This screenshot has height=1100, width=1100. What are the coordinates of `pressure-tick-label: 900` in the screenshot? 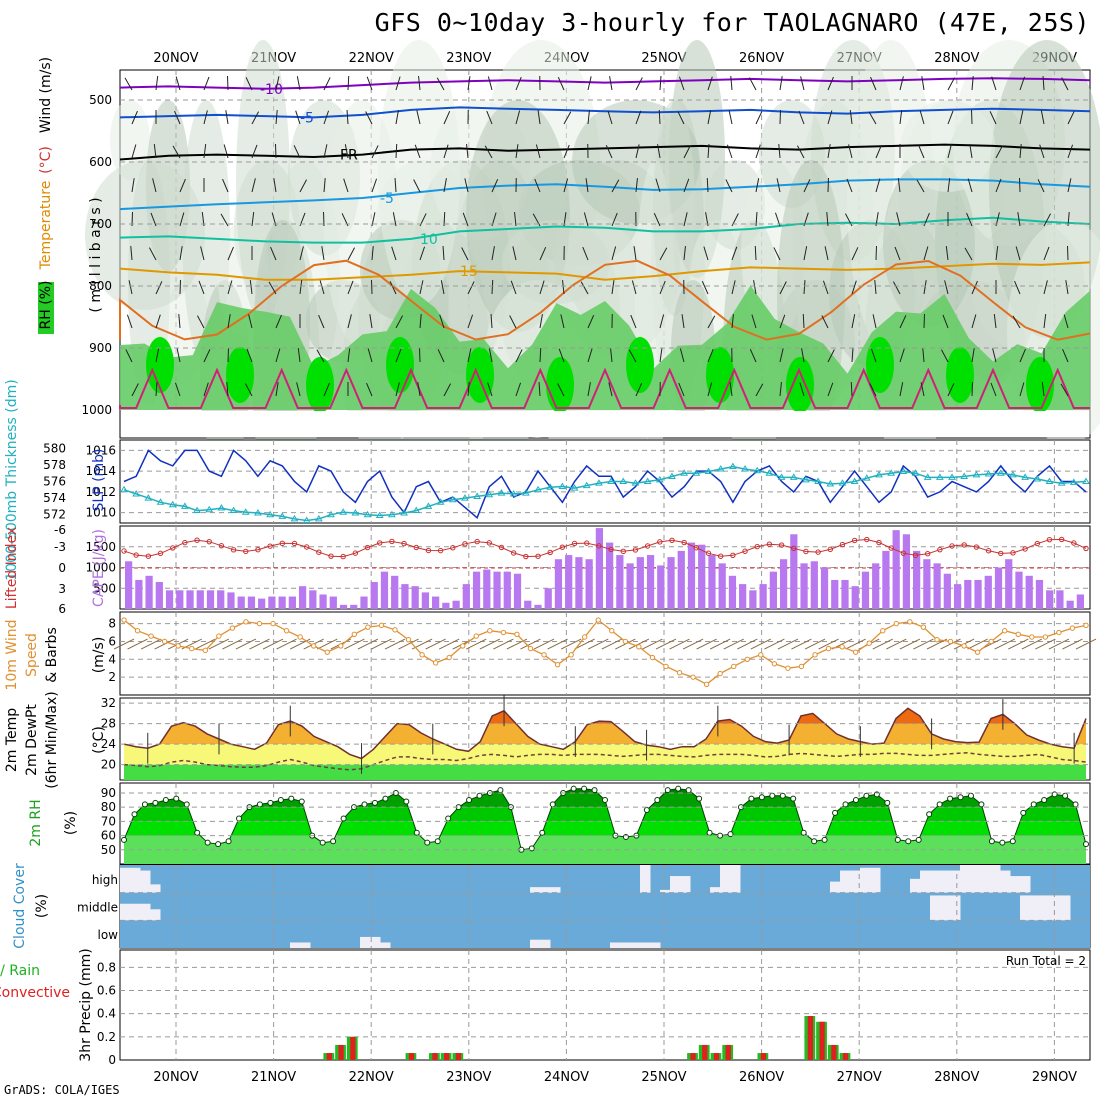 It's located at (100, 348).